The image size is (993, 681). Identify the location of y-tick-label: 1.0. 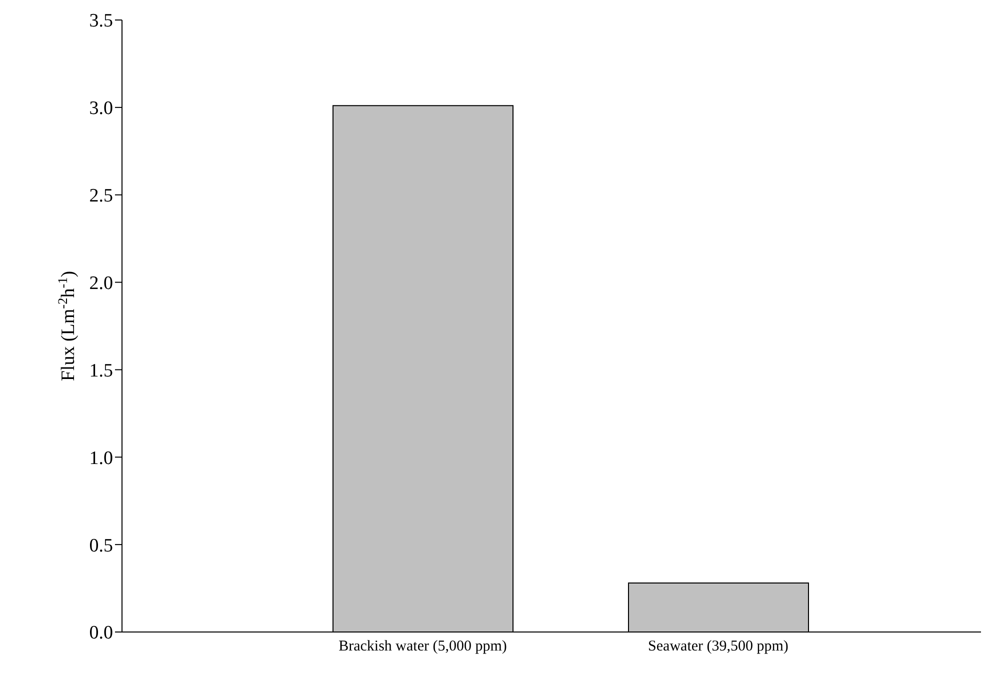
(101, 458).